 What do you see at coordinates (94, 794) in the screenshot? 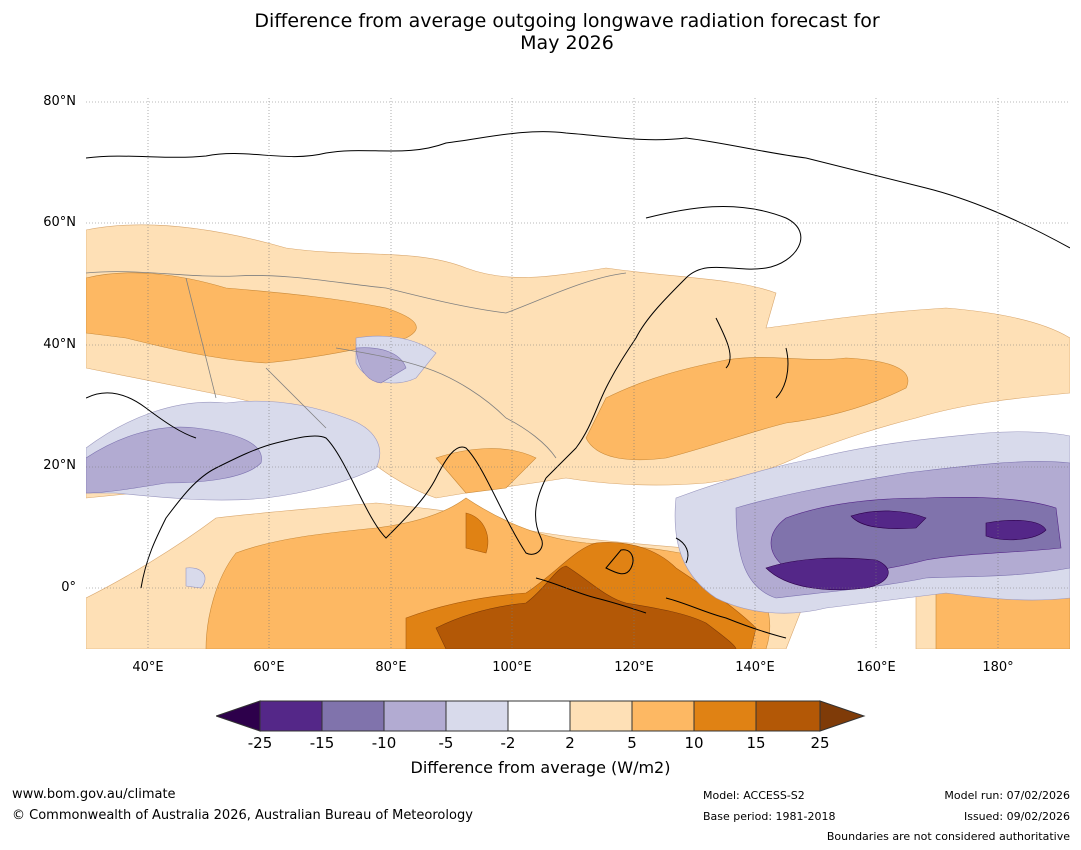
I see `website-link: www.bom.gov.au/climate` at bounding box center [94, 794].